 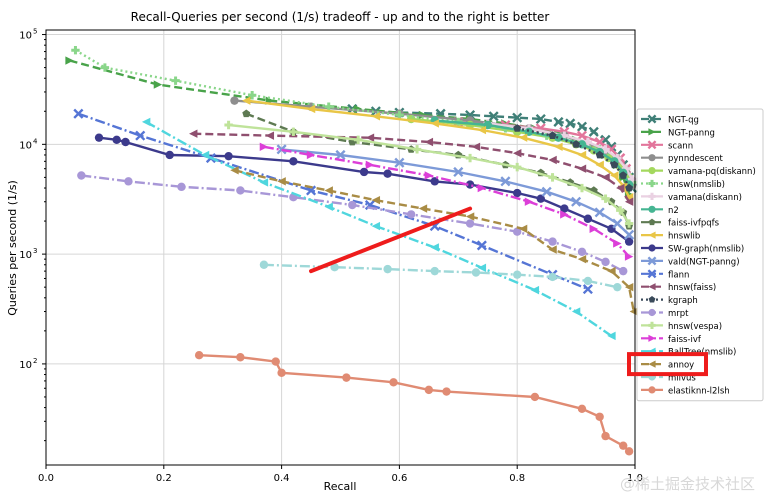 I want to click on legend-label: hnsw(nmslib), so click(x=696, y=185).